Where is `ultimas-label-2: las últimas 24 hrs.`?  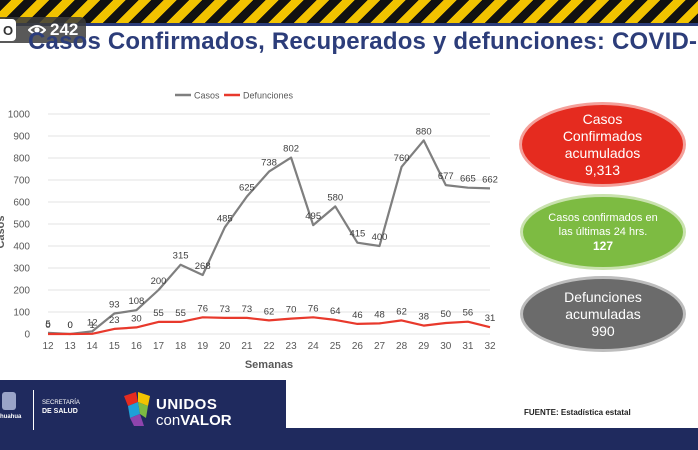
ultimas-label-2: las últimas 24 hrs. is located at coordinates (603, 232).